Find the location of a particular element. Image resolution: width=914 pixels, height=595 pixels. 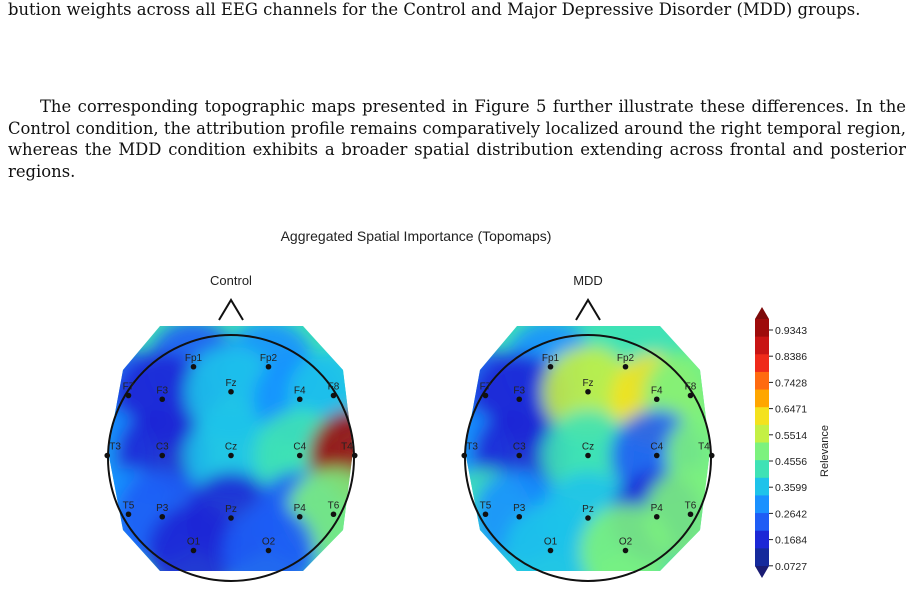

electrode-label: P3 is located at coordinates (519, 508).